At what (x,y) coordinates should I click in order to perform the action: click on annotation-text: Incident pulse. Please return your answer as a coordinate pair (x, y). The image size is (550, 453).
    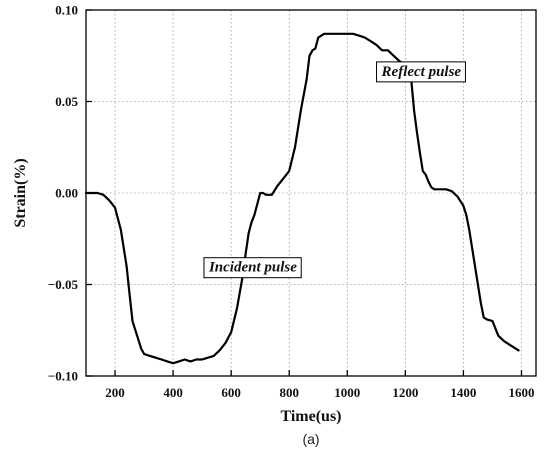
    Looking at the image, I should click on (252, 268).